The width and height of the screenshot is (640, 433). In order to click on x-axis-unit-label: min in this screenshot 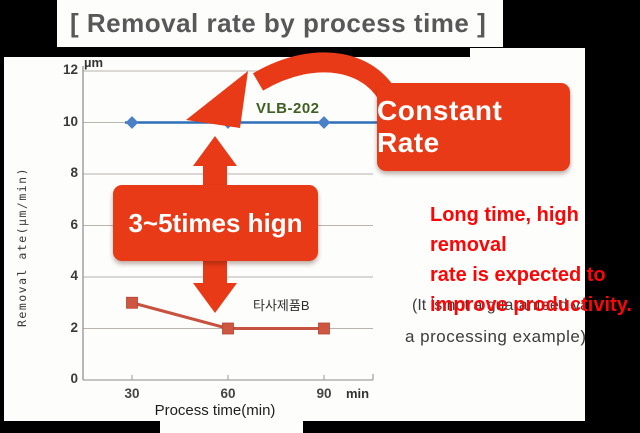, I will do `click(358, 393)`.